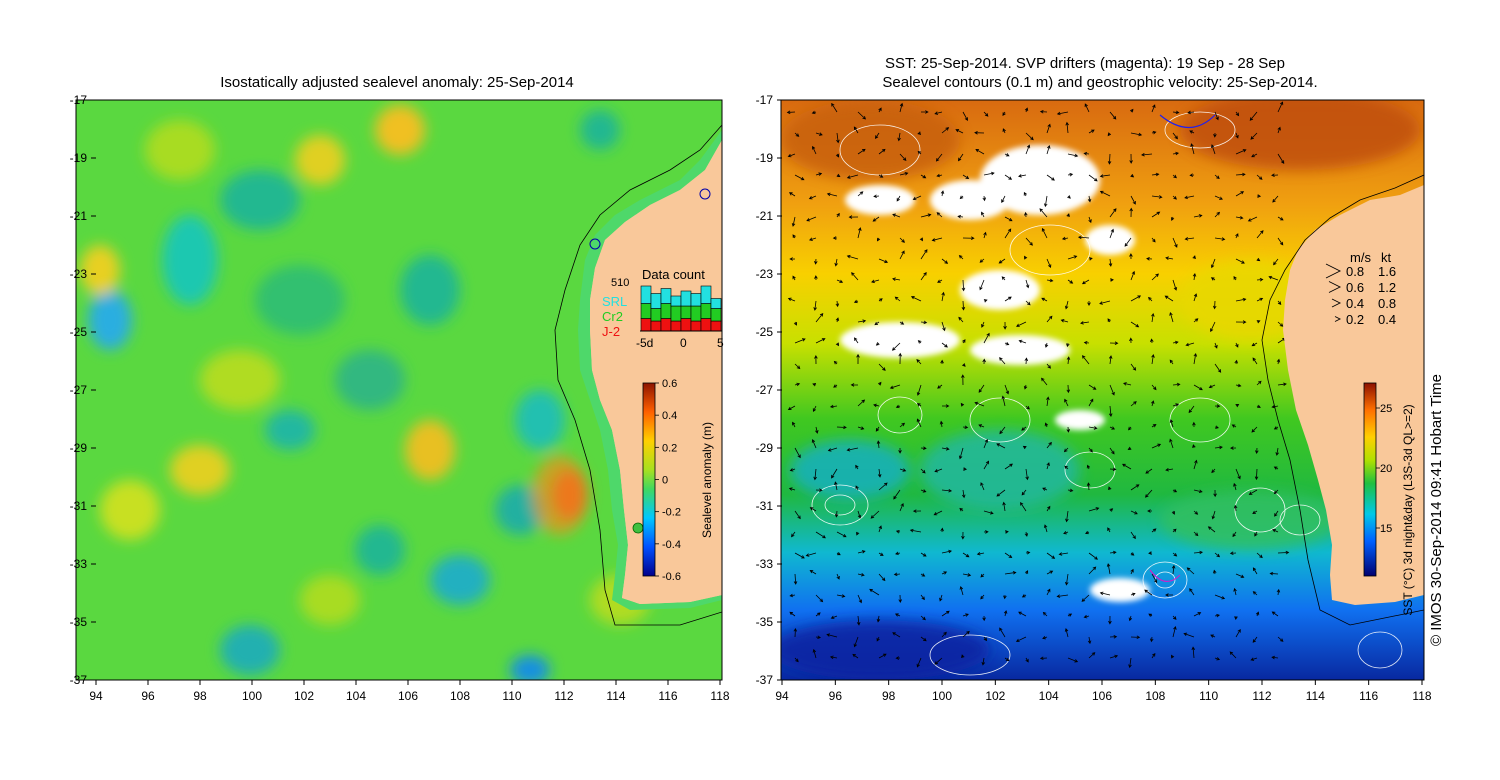 The height and width of the screenshot is (780, 1500). What do you see at coordinates (671, 577) in the screenshot?
I see `sla-colorbar-tick-6: -0.6` at bounding box center [671, 577].